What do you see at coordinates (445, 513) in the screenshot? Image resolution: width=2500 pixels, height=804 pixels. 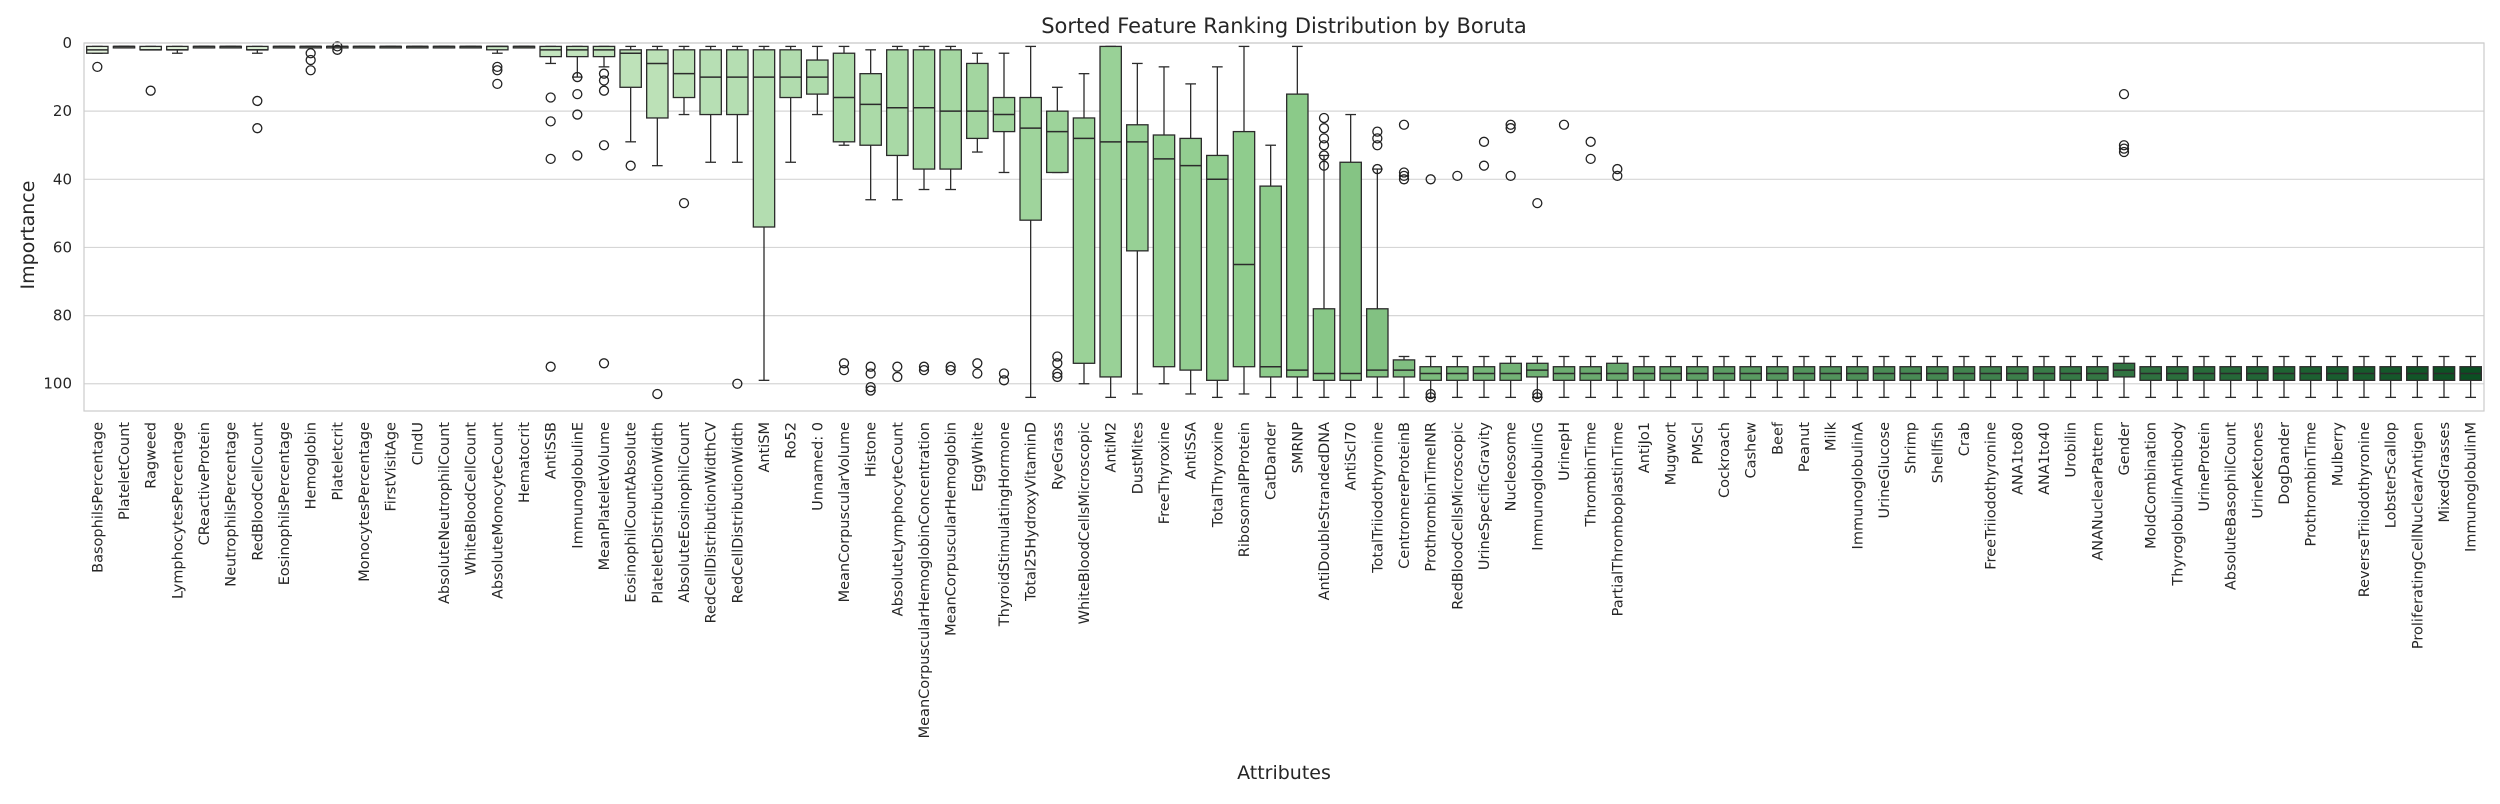 I see `x-tick-label: AbsoluteNeutrophilCount` at bounding box center [445, 513].